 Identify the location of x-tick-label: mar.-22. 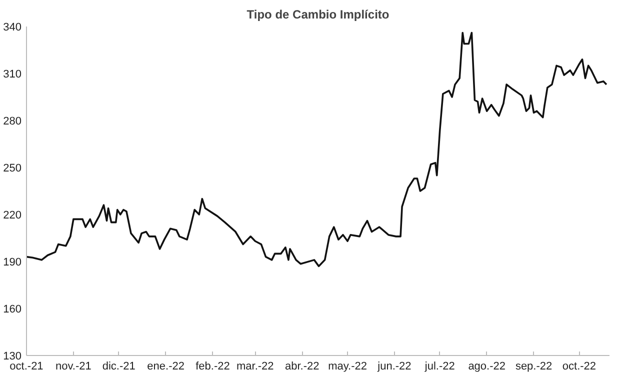
(255, 366).